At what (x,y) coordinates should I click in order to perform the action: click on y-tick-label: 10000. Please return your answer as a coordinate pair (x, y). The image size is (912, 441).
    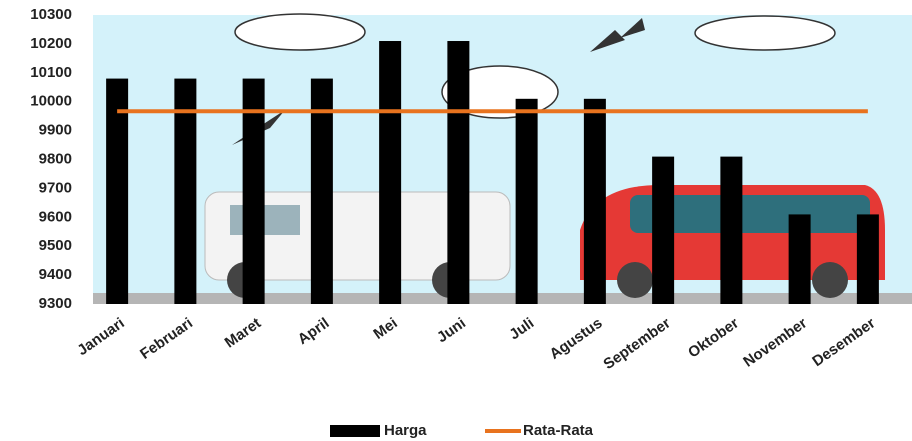
    Looking at the image, I should click on (51, 101).